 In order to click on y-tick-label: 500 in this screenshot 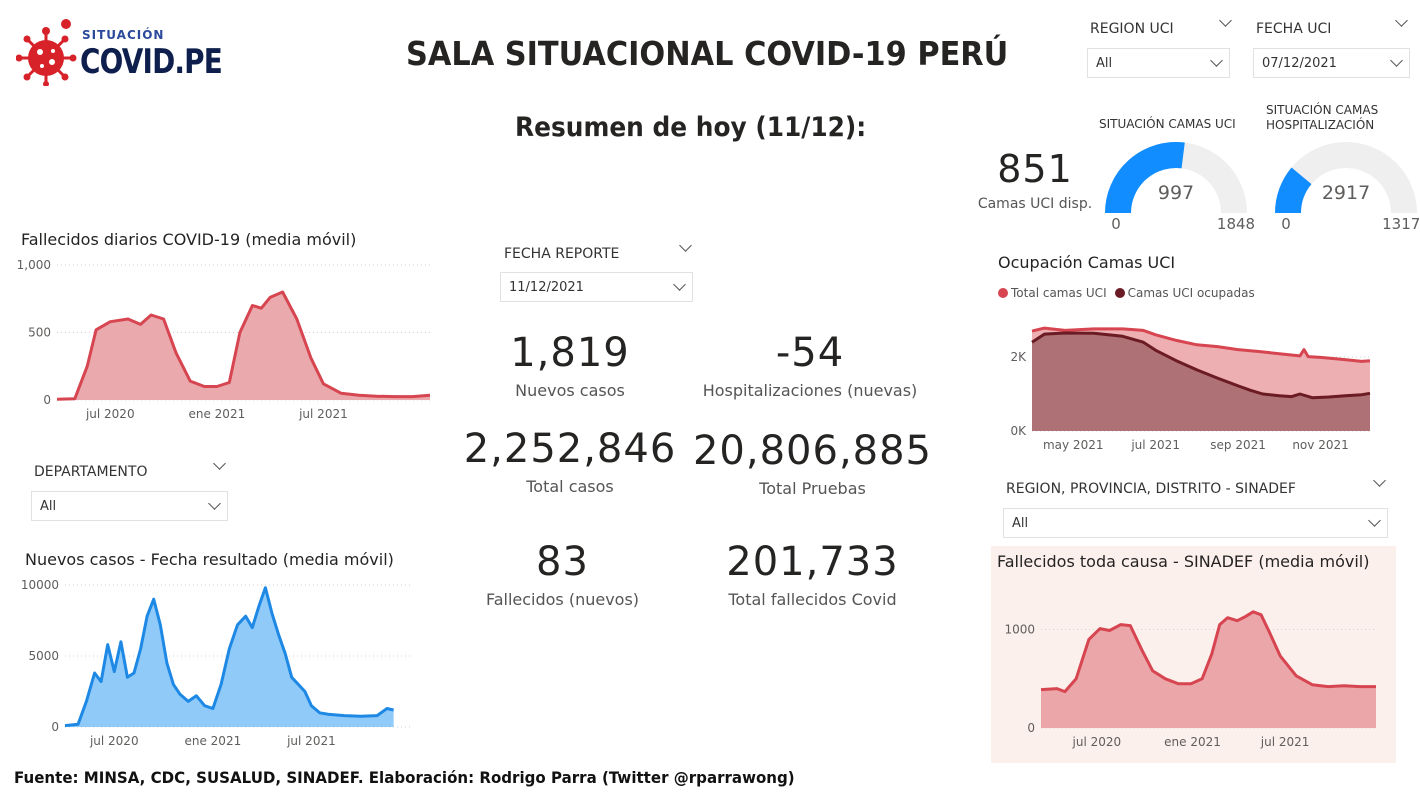, I will do `click(39, 333)`.